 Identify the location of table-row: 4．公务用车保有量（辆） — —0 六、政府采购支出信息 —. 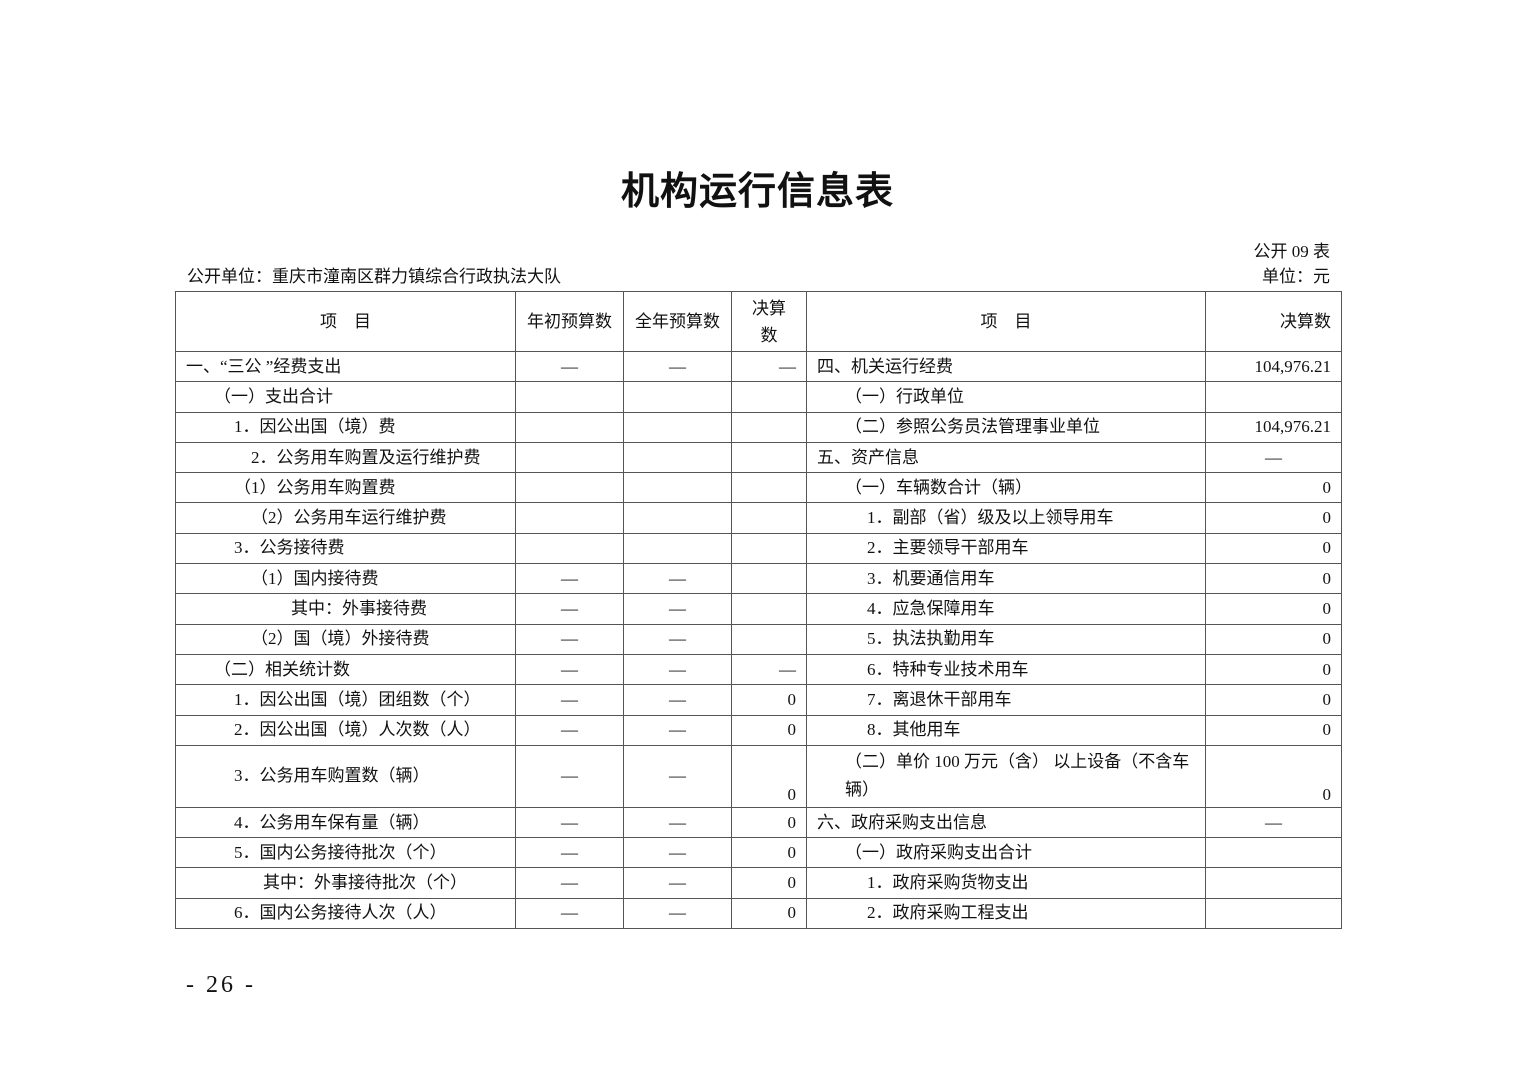
(758, 822).